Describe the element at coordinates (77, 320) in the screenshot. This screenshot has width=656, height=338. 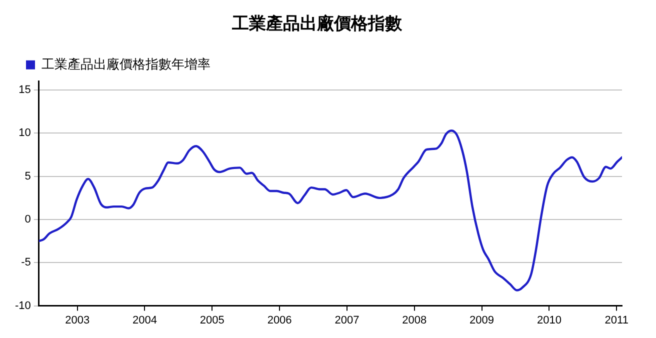
I see `x-tick-label: 2003` at that location.